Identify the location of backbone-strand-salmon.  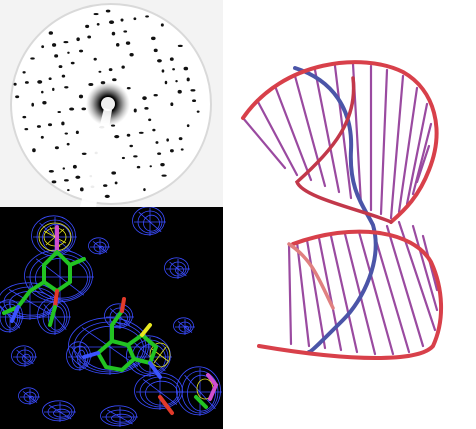
(311, 276).